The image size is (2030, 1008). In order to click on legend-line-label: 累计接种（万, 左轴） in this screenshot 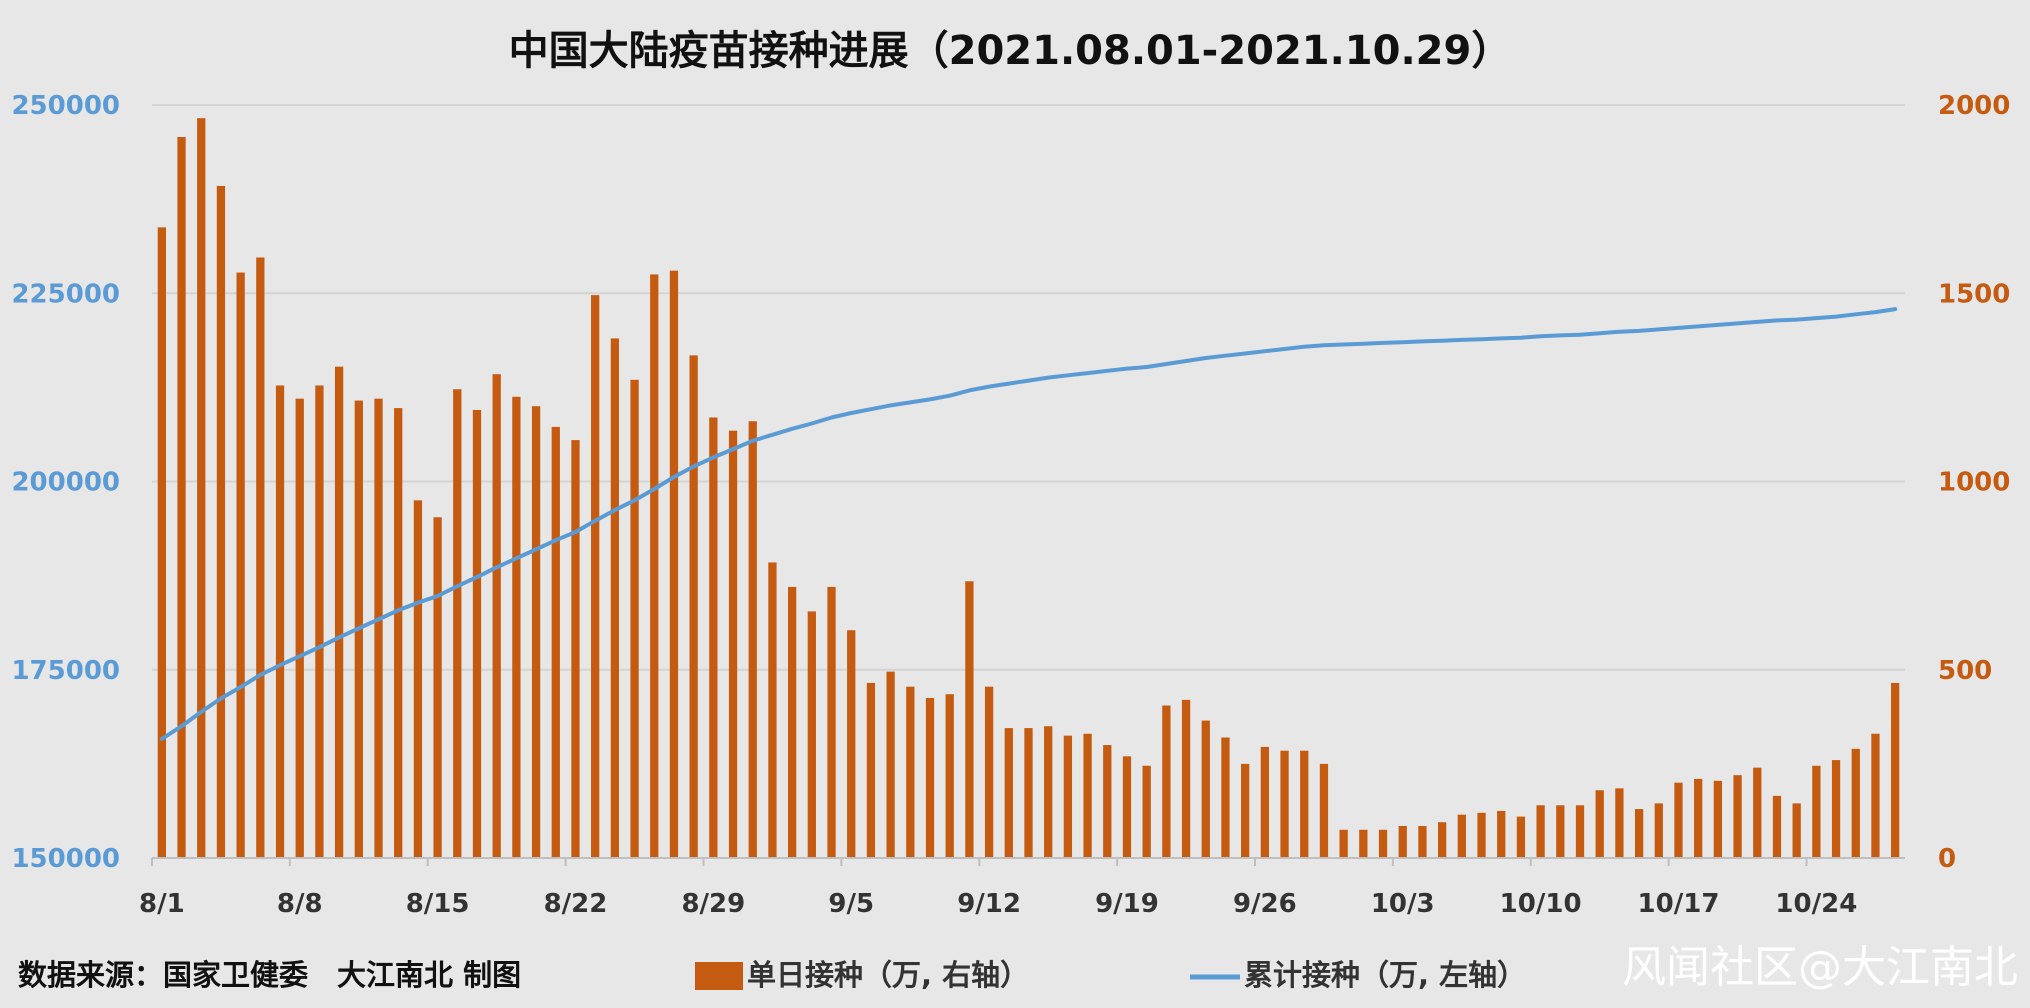, I will do `click(1385, 975)`.